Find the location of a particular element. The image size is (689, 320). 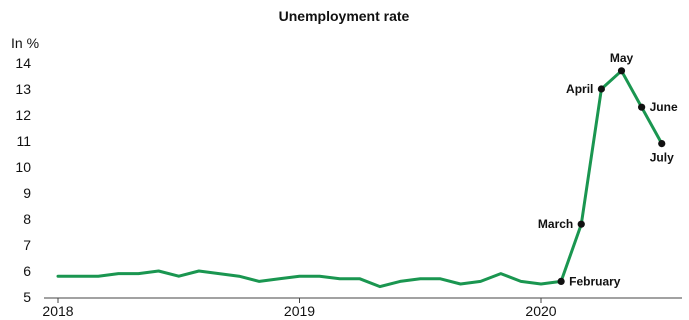

y-tick-label-6: 6 is located at coordinates (27, 271).